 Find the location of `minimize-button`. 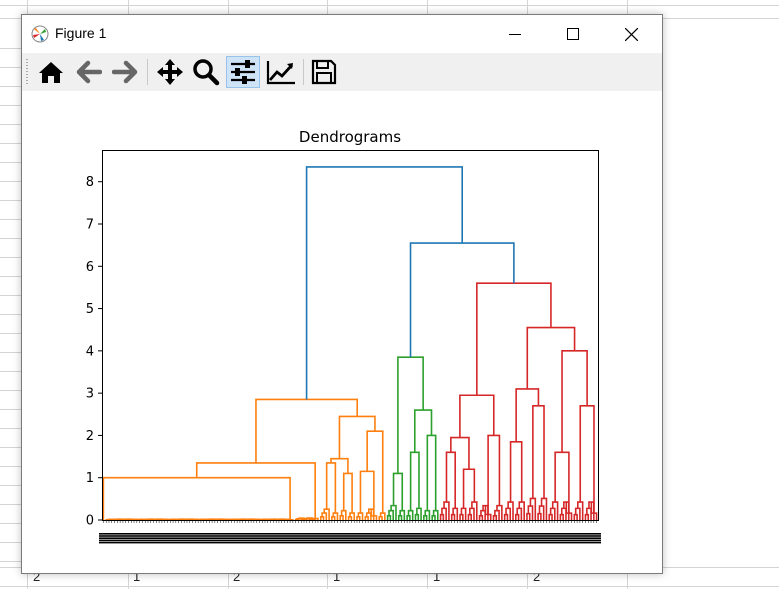

minimize-button is located at coordinates (515, 34).